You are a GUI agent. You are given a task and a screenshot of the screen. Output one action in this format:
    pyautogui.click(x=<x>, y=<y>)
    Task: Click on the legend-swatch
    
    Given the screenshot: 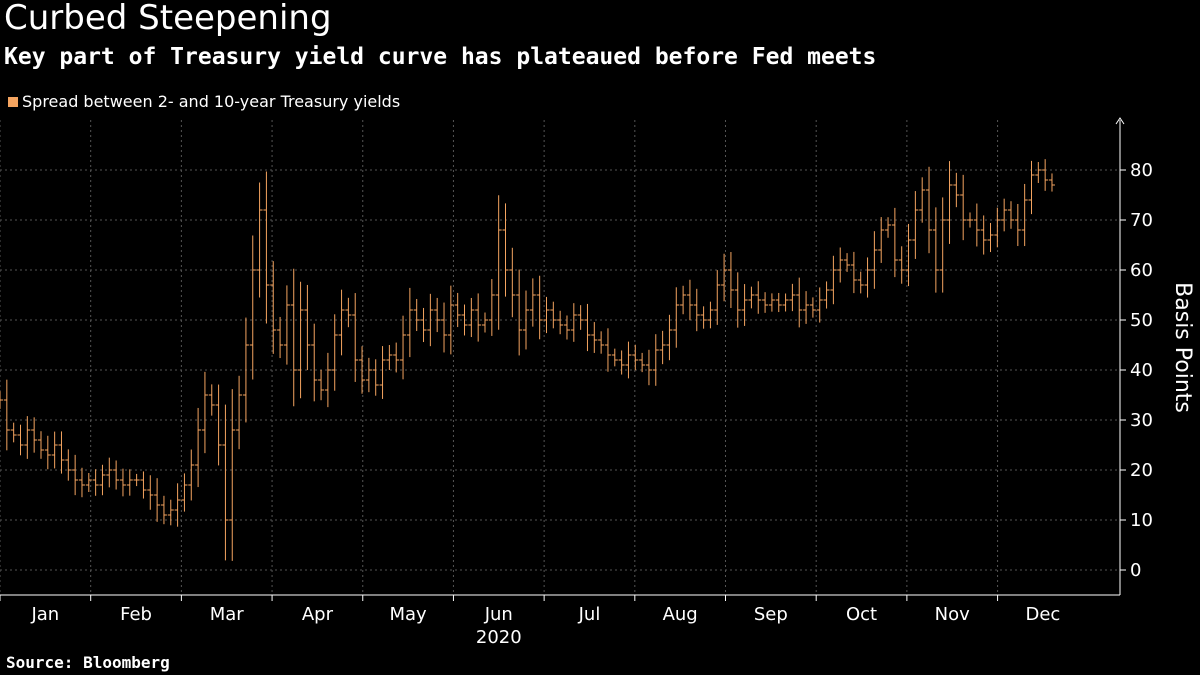 What is the action you would take?
    pyautogui.click(x=13, y=101)
    